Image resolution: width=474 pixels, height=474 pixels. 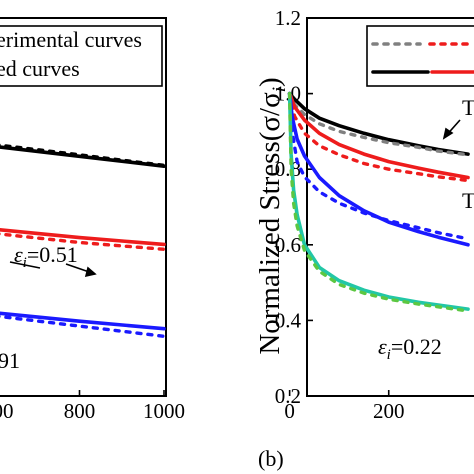 I want to click on annotation-temperature-1: T, so click(x=468, y=107).